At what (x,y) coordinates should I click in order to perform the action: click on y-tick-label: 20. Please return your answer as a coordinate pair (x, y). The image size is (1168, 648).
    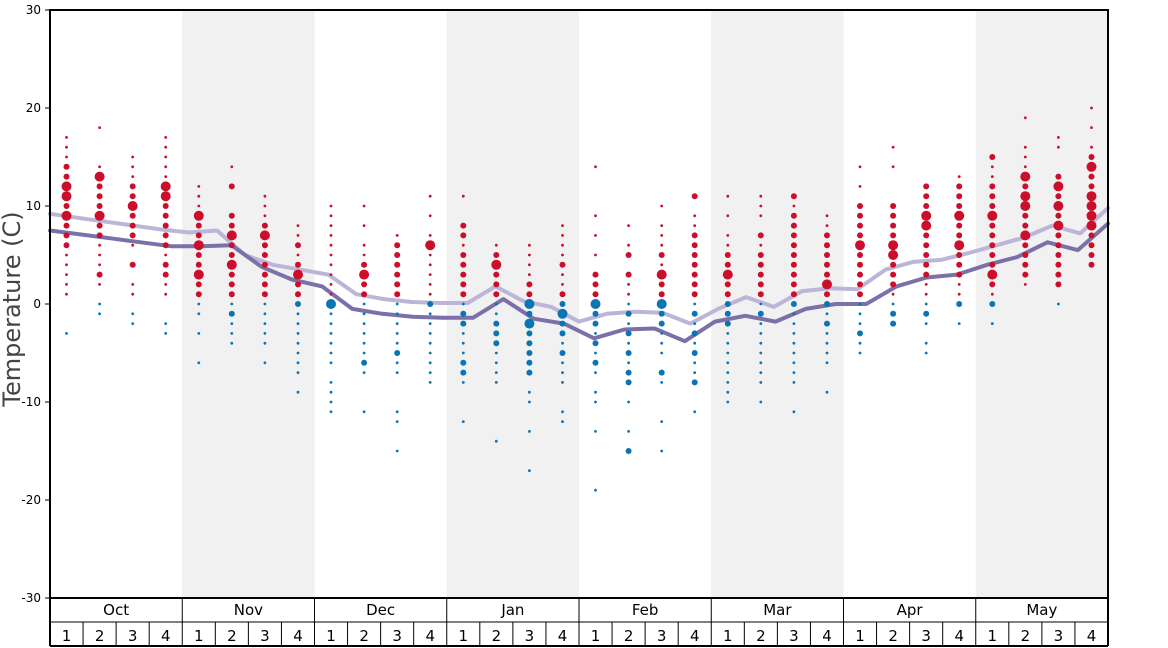
    Looking at the image, I should click on (33, 108).